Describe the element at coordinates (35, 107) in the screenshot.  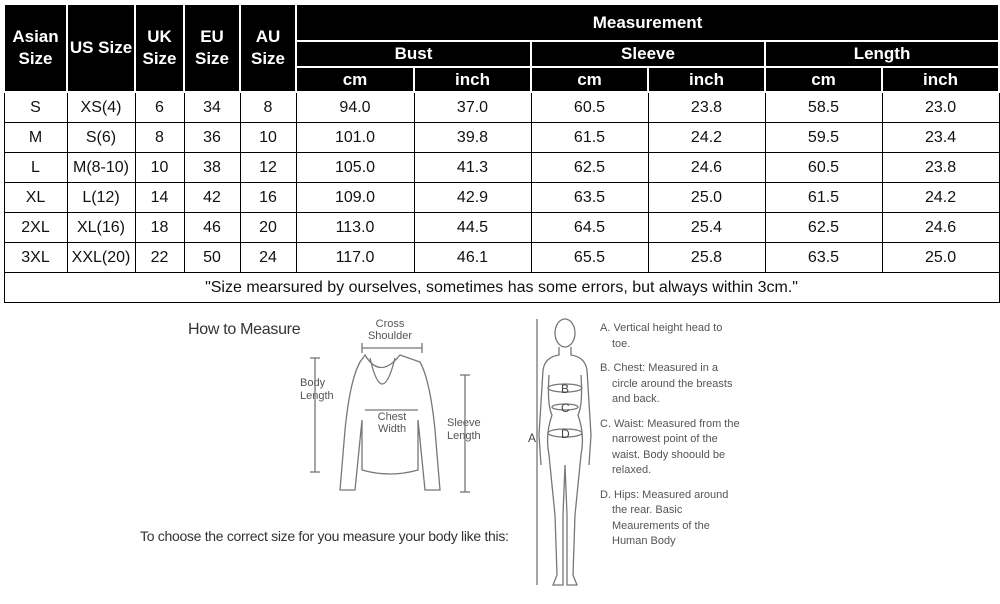
I see `table-cell: S` at that location.